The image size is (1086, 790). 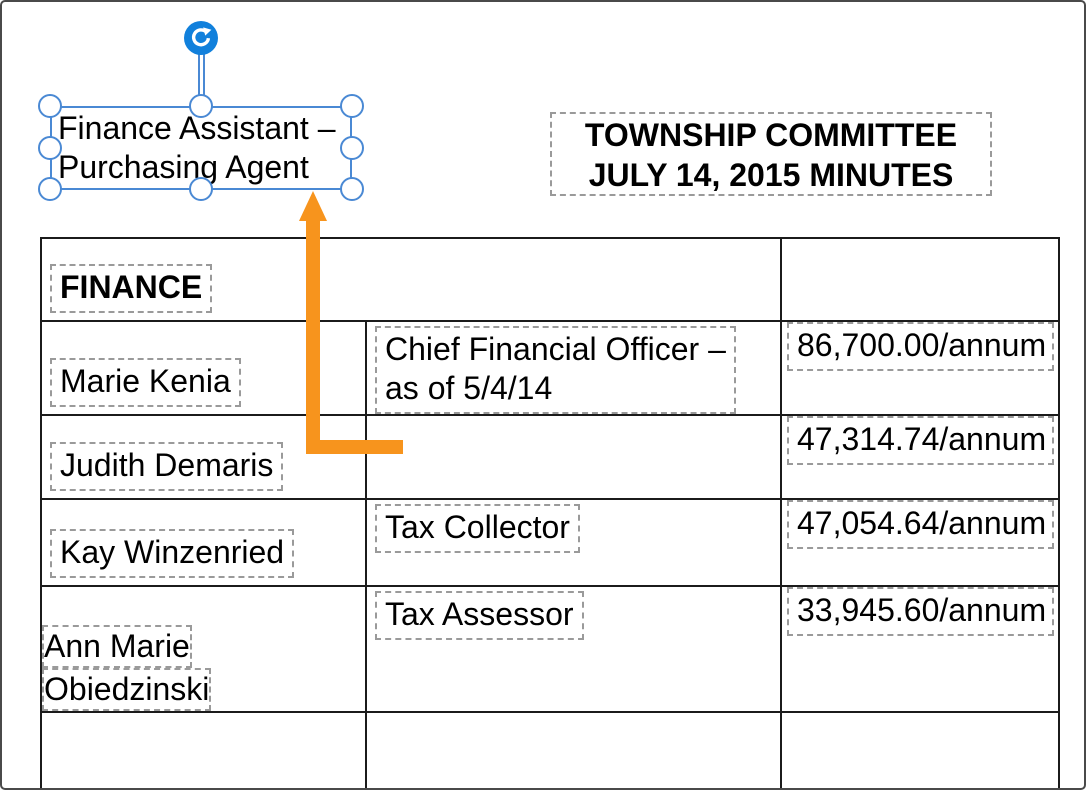 What do you see at coordinates (183, 167) in the screenshot?
I see `textbox-text-line2: Purchasing Agent` at bounding box center [183, 167].